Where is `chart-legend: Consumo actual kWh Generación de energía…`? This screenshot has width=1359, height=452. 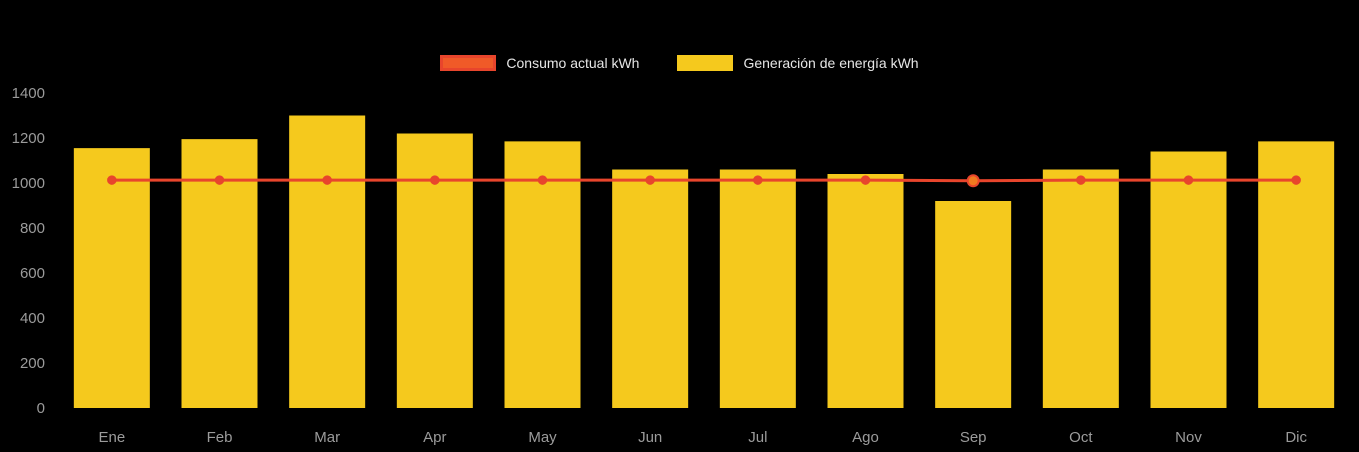
chart-legend: Consumo actual kWh Generación de energía… is located at coordinates (679, 63).